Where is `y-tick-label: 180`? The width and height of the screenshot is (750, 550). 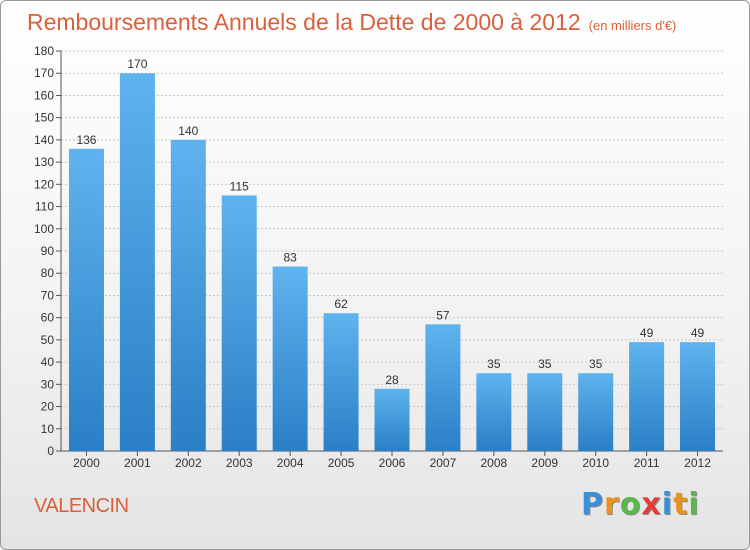 y-tick-label: 180 is located at coordinates (44, 51).